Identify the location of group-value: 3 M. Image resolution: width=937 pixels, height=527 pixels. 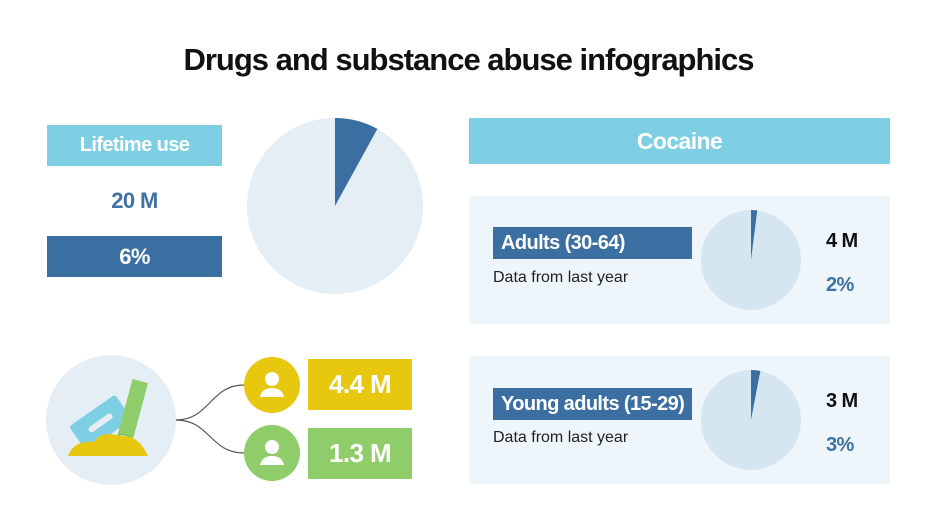
(842, 401).